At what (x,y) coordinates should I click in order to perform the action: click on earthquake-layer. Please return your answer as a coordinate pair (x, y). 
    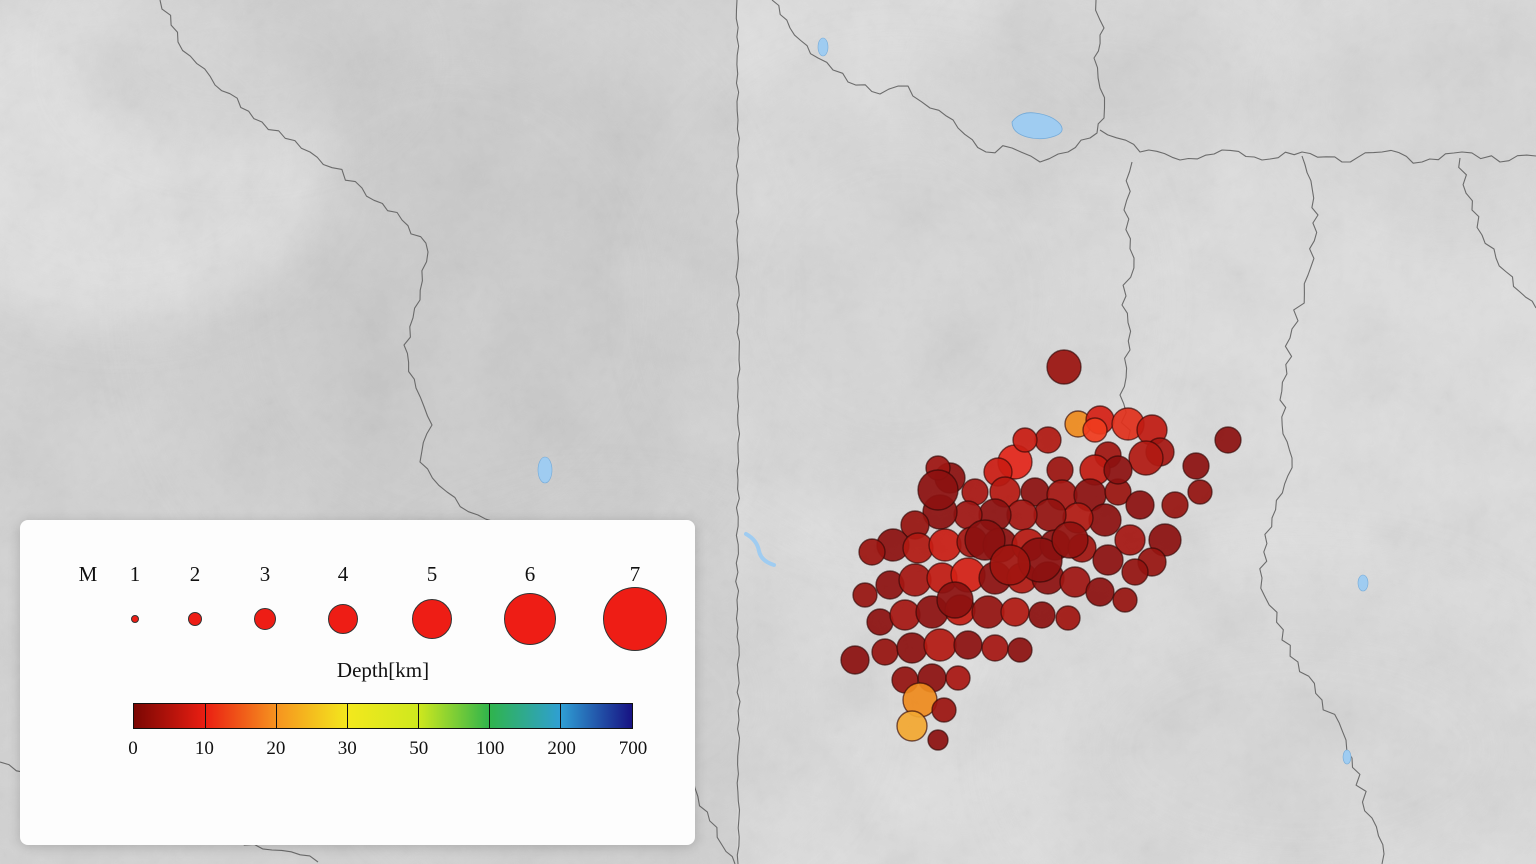
    Looking at the image, I should click on (1041, 550).